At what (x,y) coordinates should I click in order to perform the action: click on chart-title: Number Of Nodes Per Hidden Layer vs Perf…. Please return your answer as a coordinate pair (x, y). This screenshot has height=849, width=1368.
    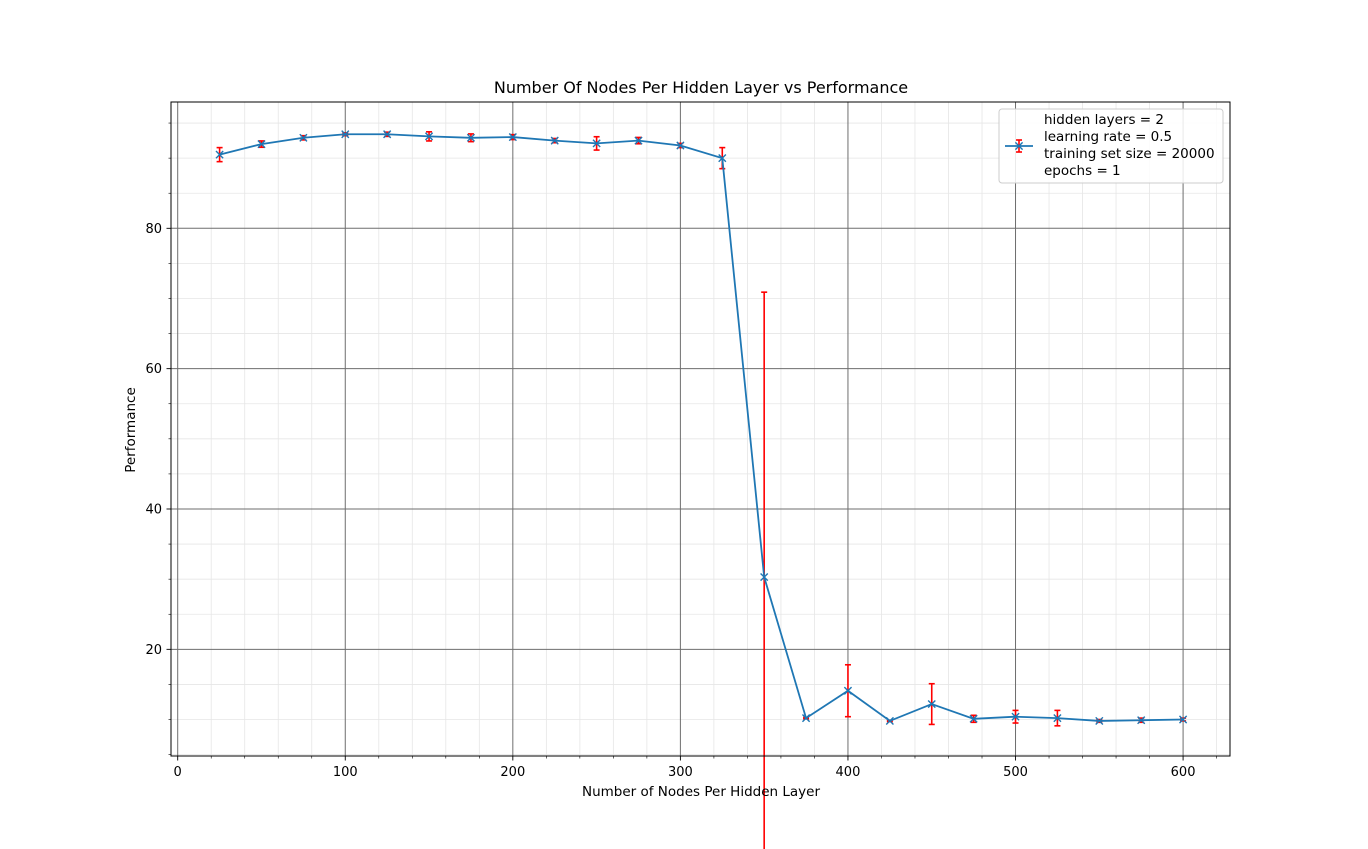
    Looking at the image, I should click on (701, 87).